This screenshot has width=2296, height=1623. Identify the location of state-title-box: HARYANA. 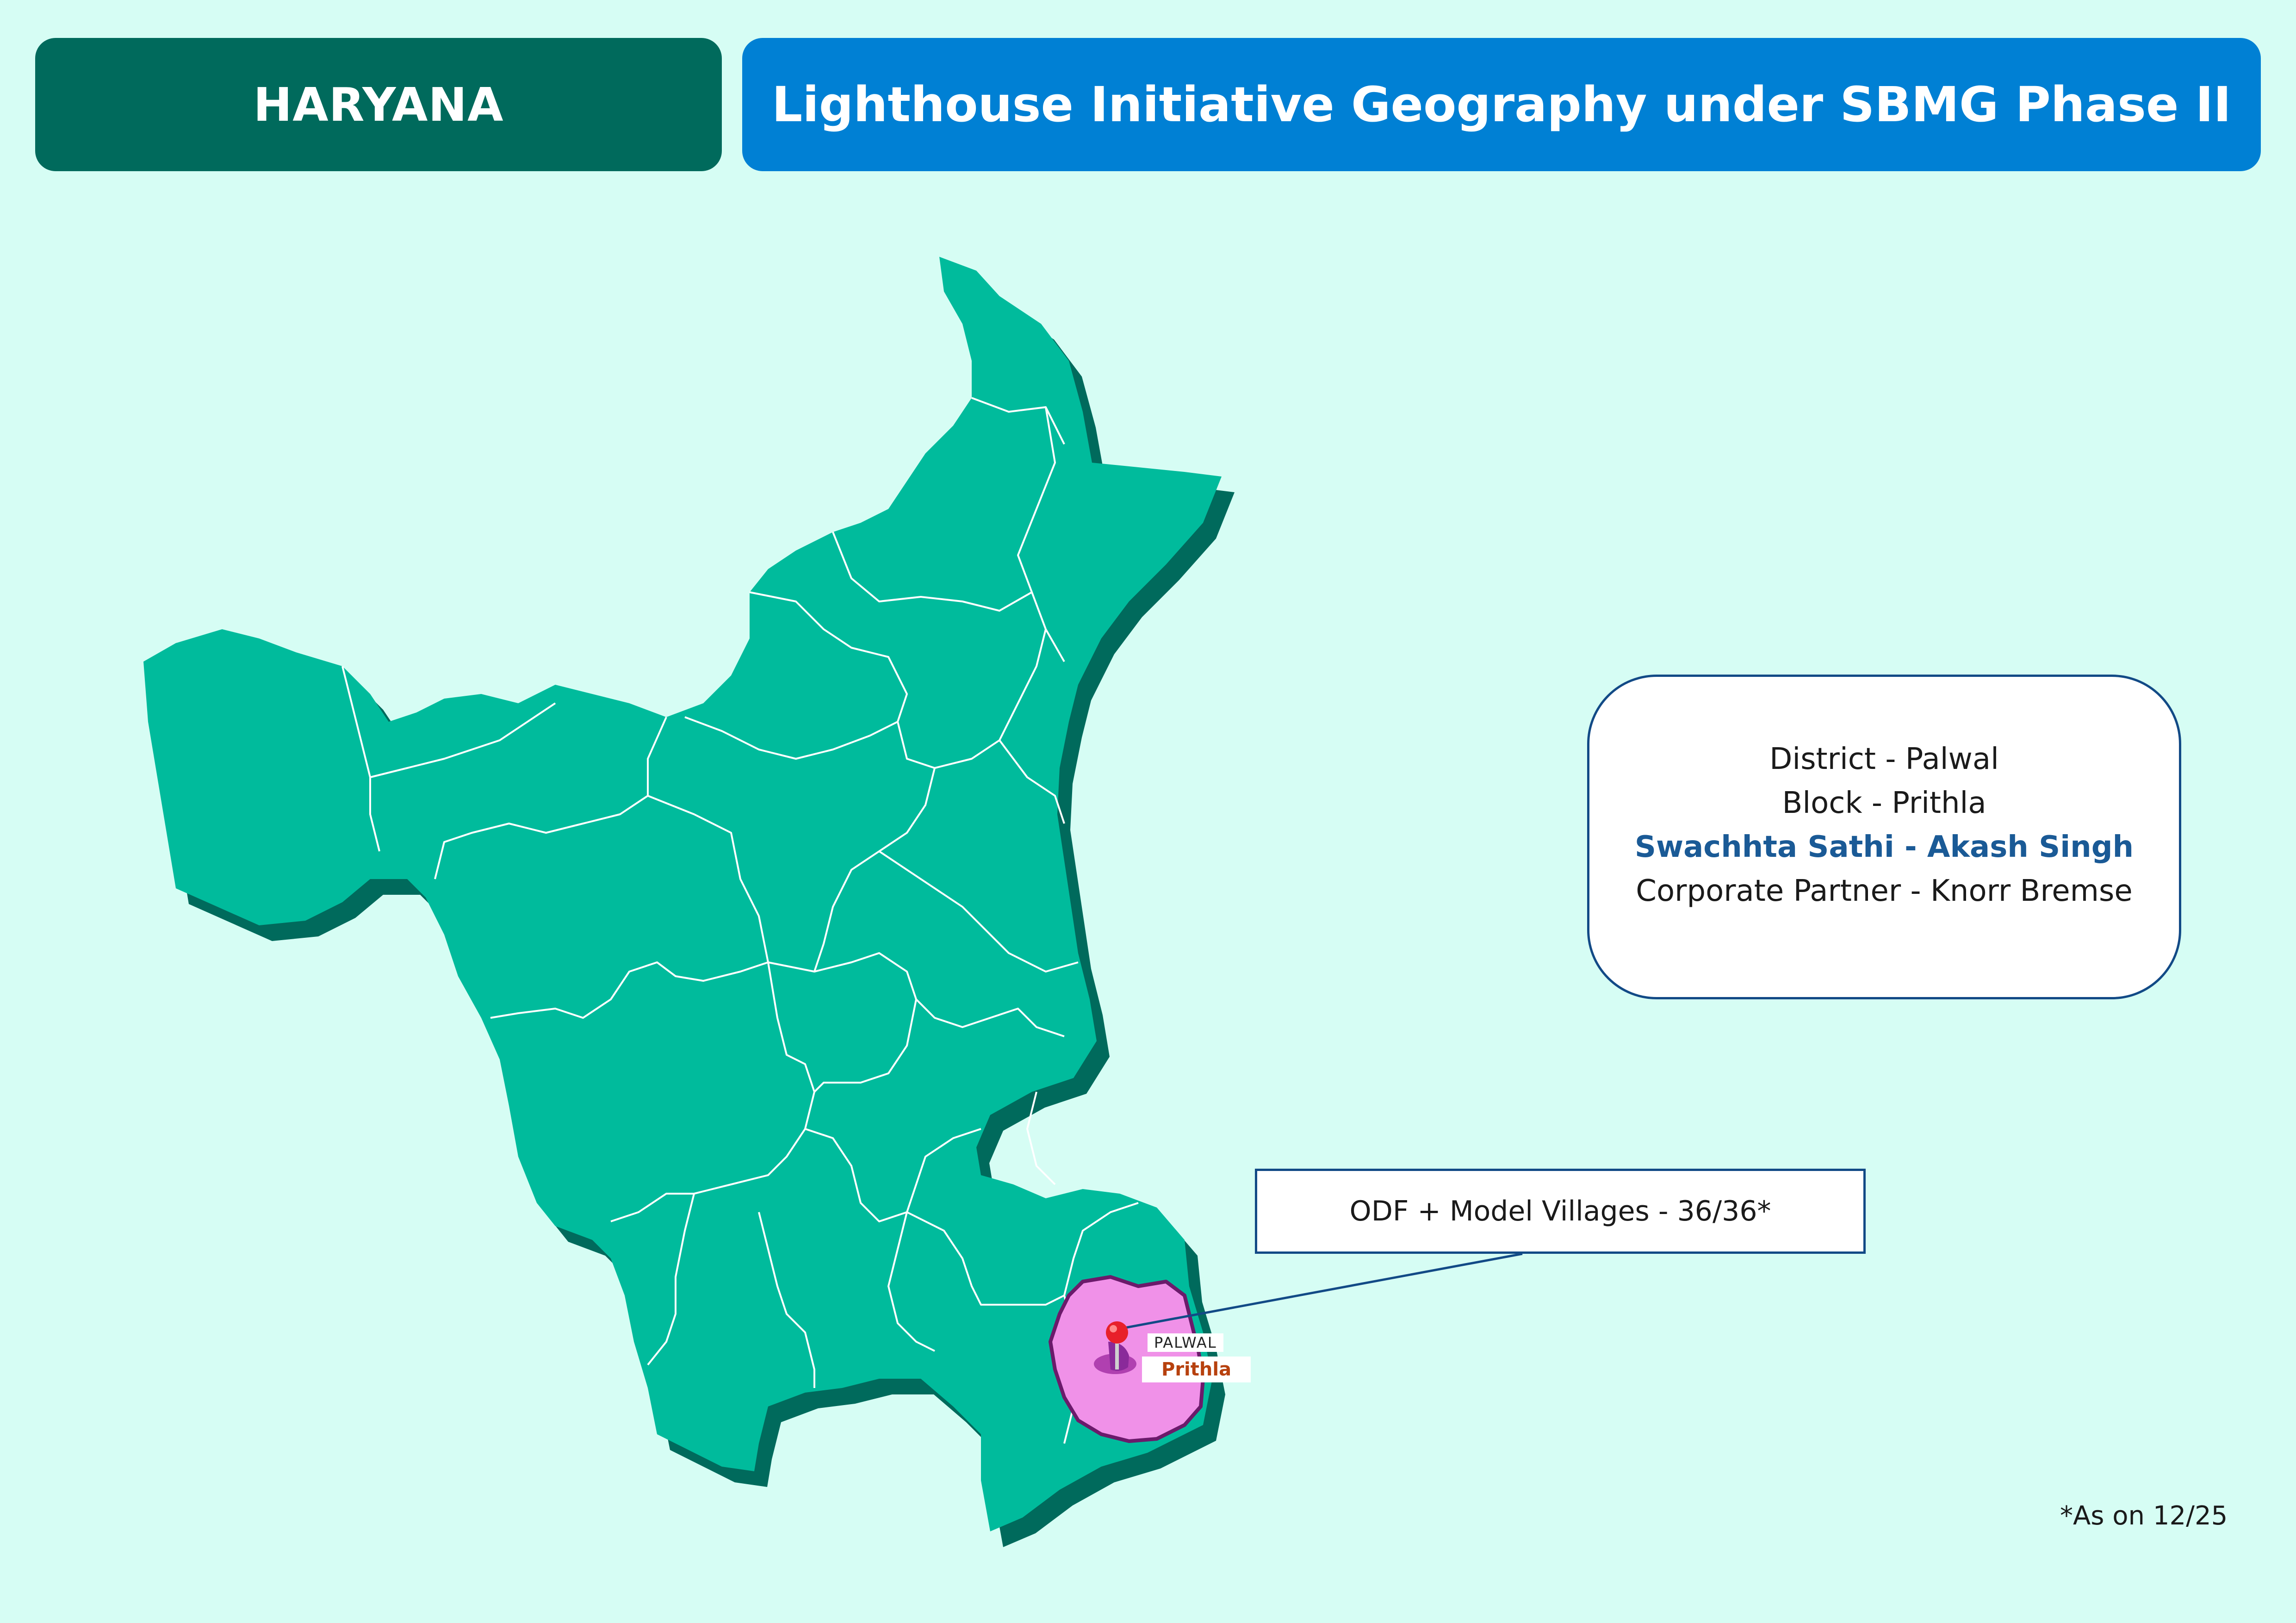
(379, 104).